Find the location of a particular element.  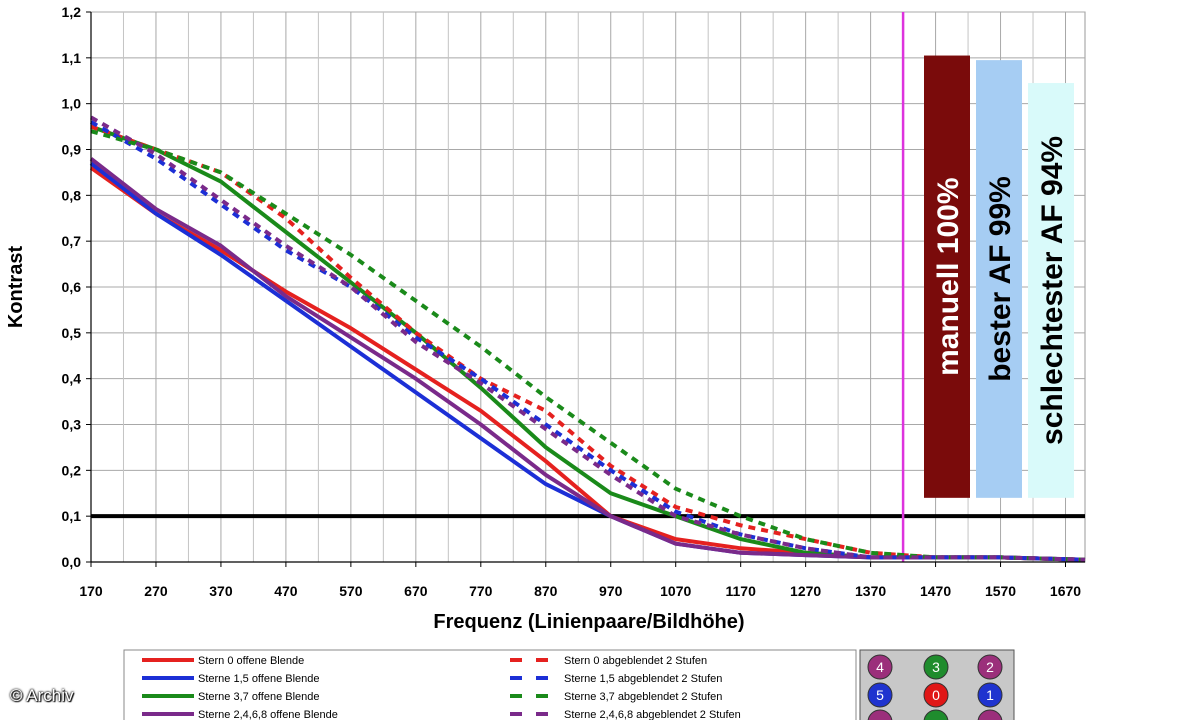

x-tick-label: 670 is located at coordinates (416, 591).